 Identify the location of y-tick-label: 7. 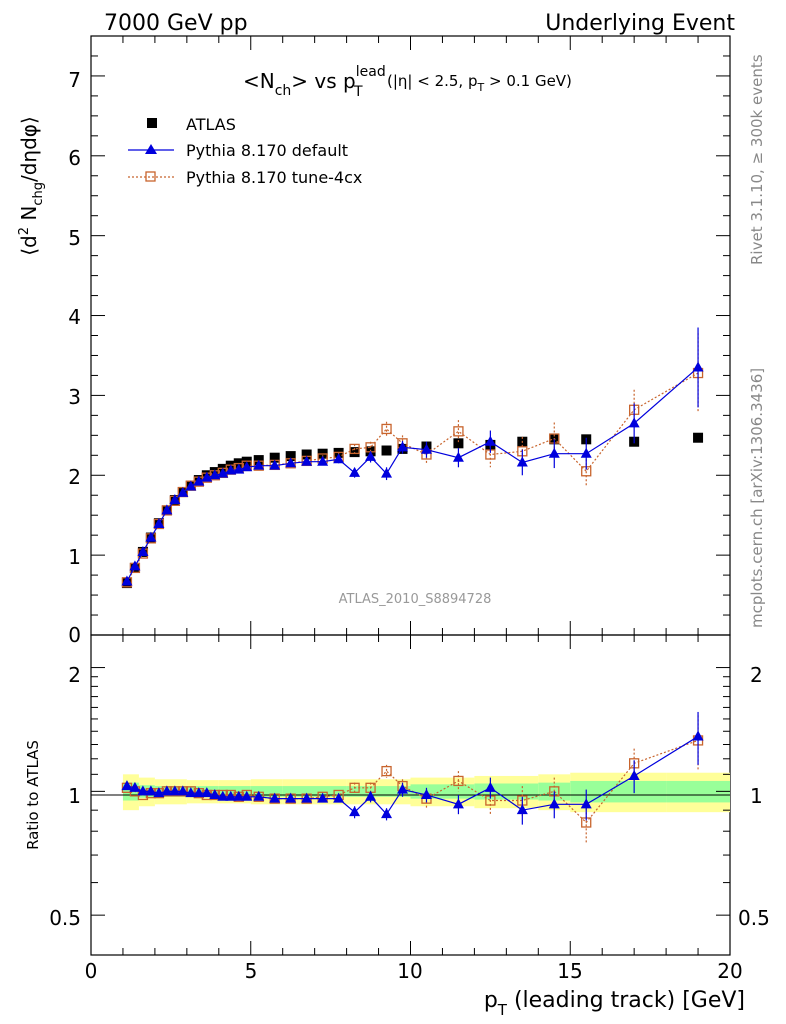
(74, 80).